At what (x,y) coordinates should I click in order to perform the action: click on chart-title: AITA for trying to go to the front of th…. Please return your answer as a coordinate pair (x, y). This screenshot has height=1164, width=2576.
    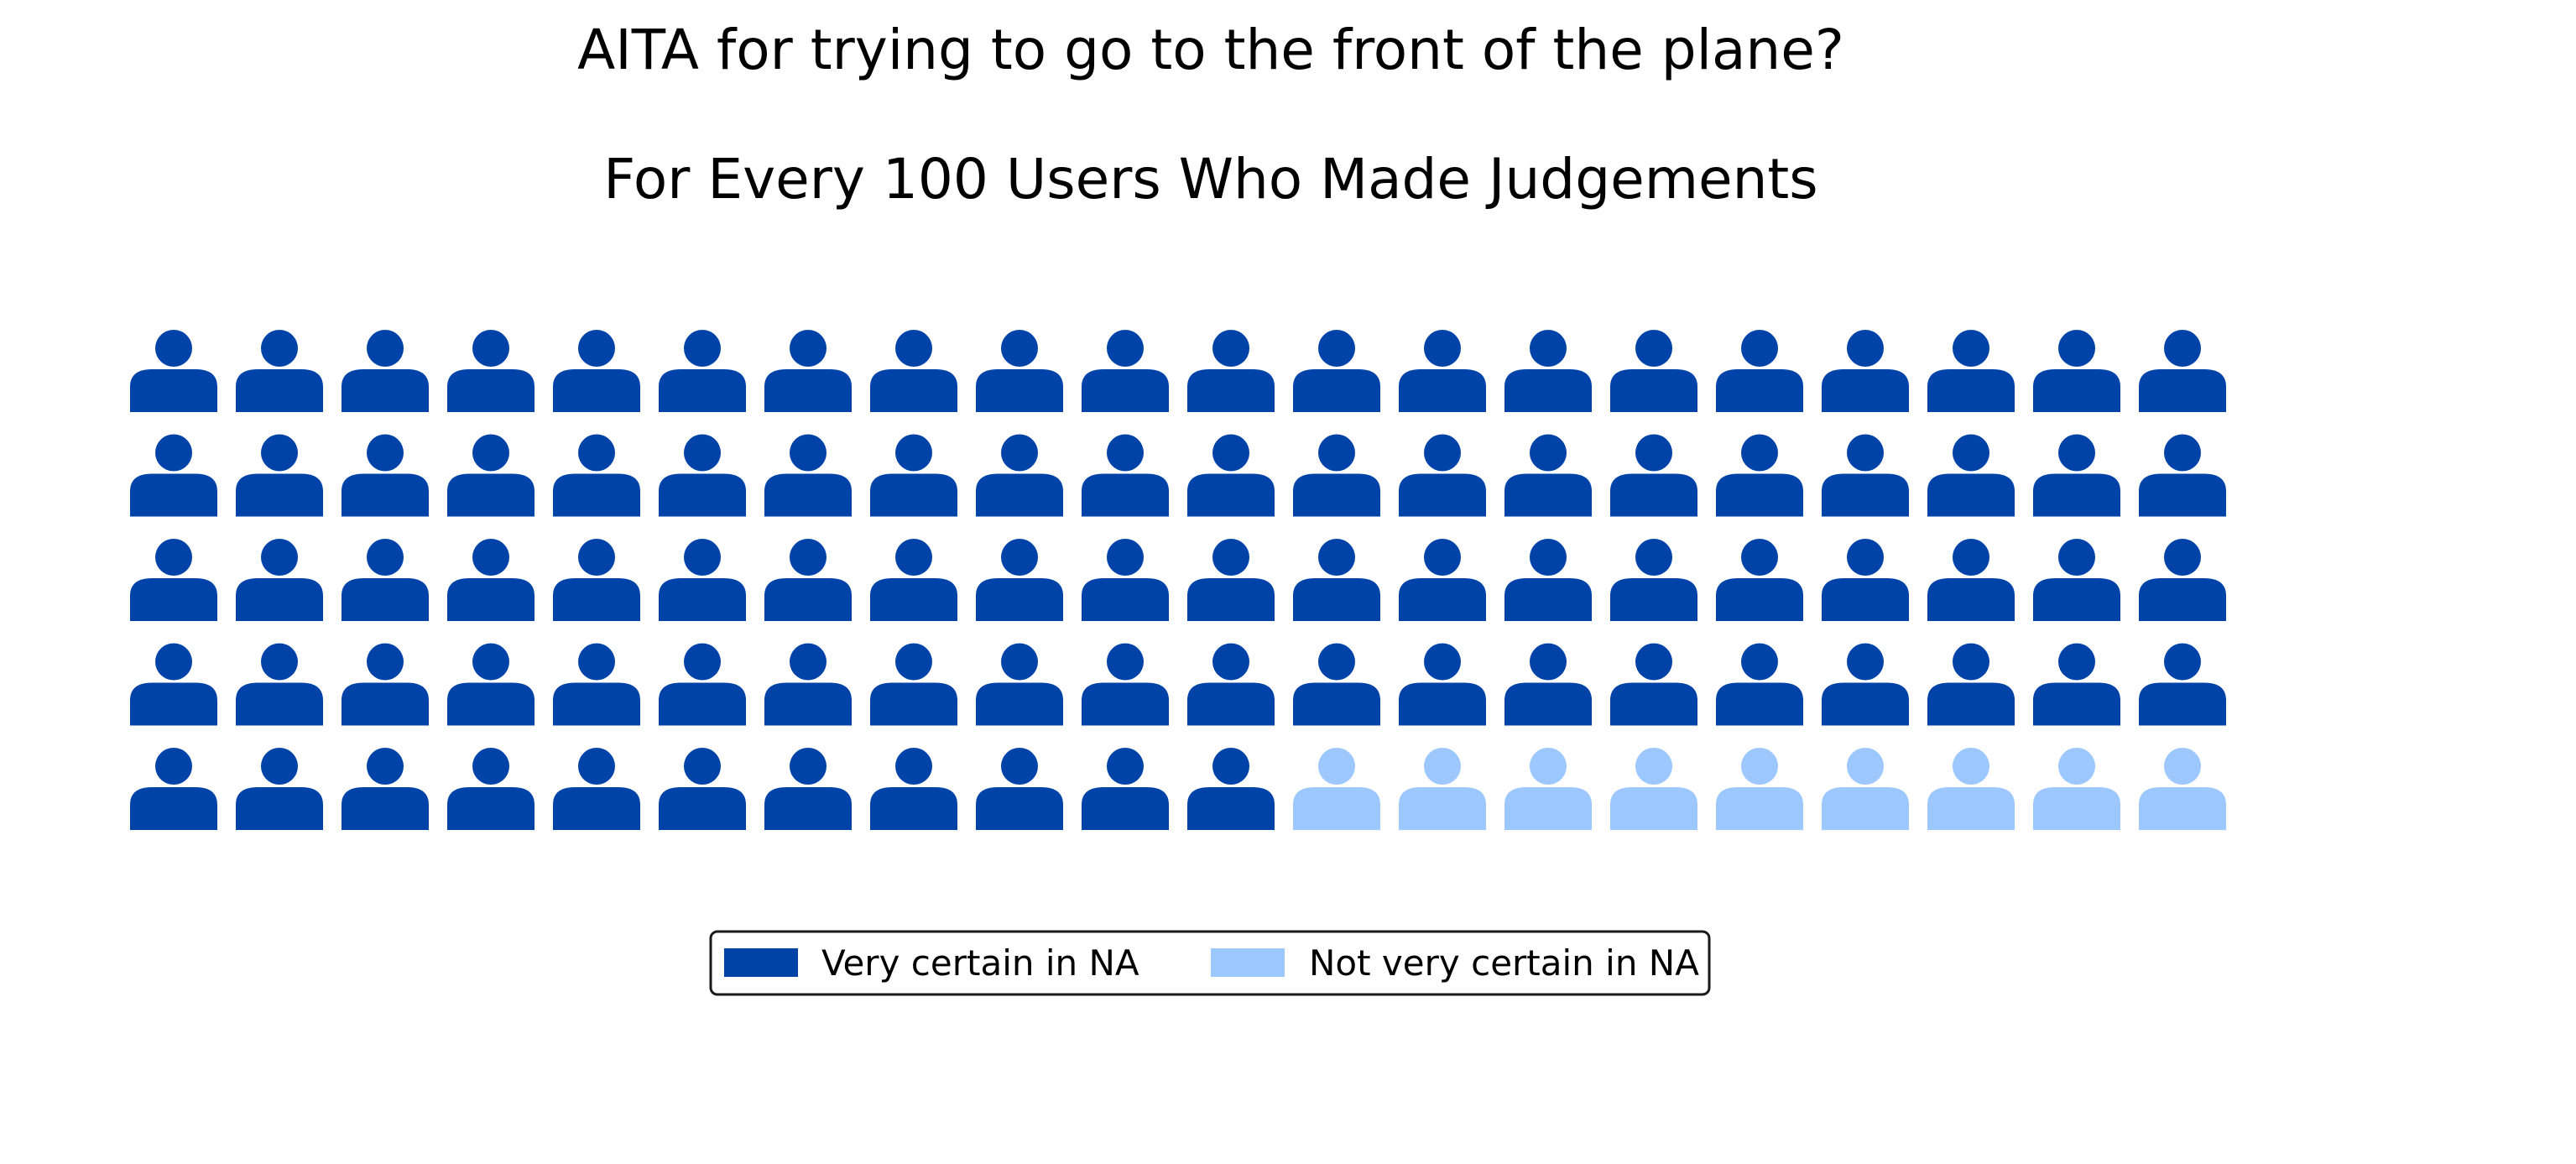
    Looking at the image, I should click on (1210, 50).